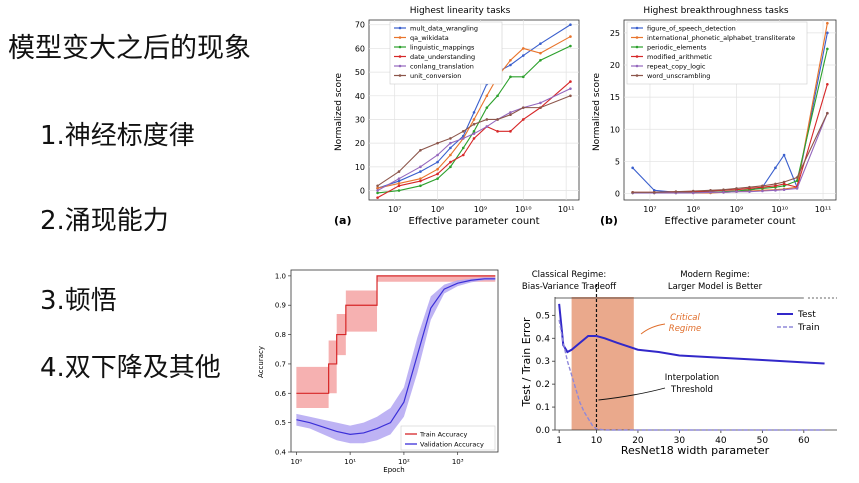 The height and width of the screenshot is (483, 859). I want to click on modern-regime-label: Larger Model is Better, so click(715, 287).